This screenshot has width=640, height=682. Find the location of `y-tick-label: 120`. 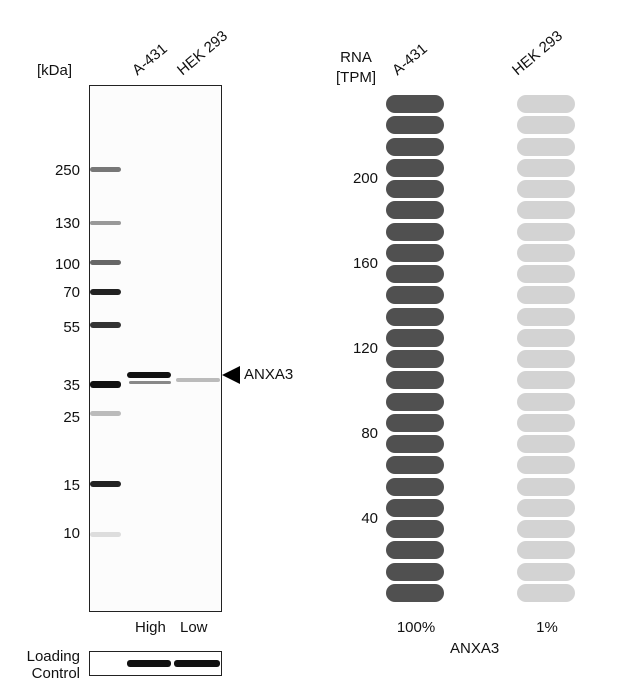

y-tick-label: 120 is located at coordinates (365, 348).